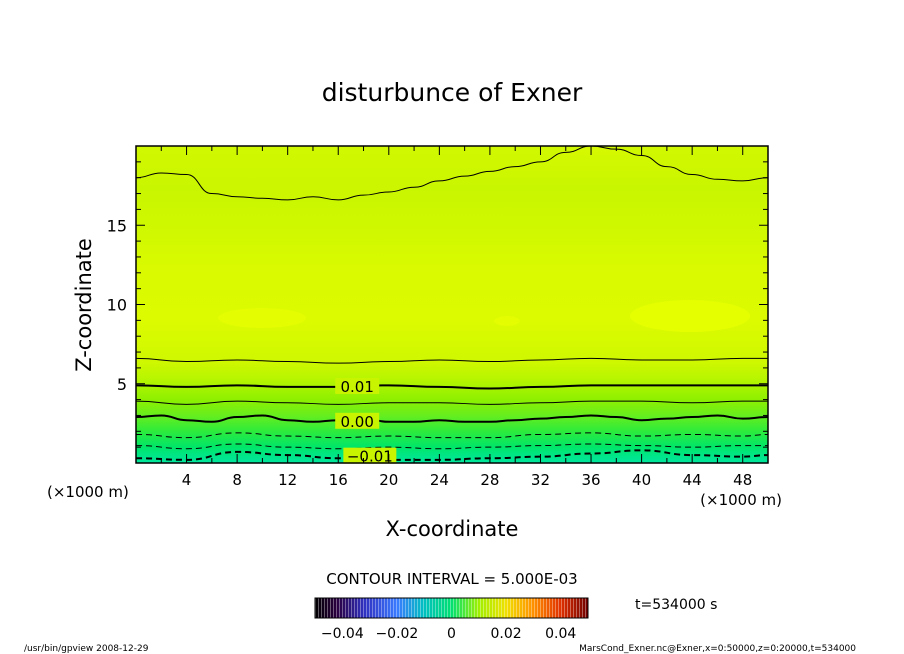 Image resolution: width=904 pixels, height=654 pixels. I want to click on contour-label-0: 0.01, so click(356, 387).